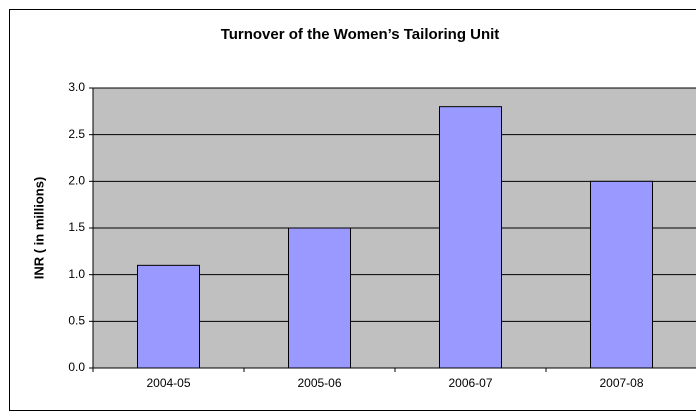 This screenshot has height=414, width=696. Describe the element at coordinates (76, 134) in the screenshot. I see `y-tick-label: 2.5` at that location.